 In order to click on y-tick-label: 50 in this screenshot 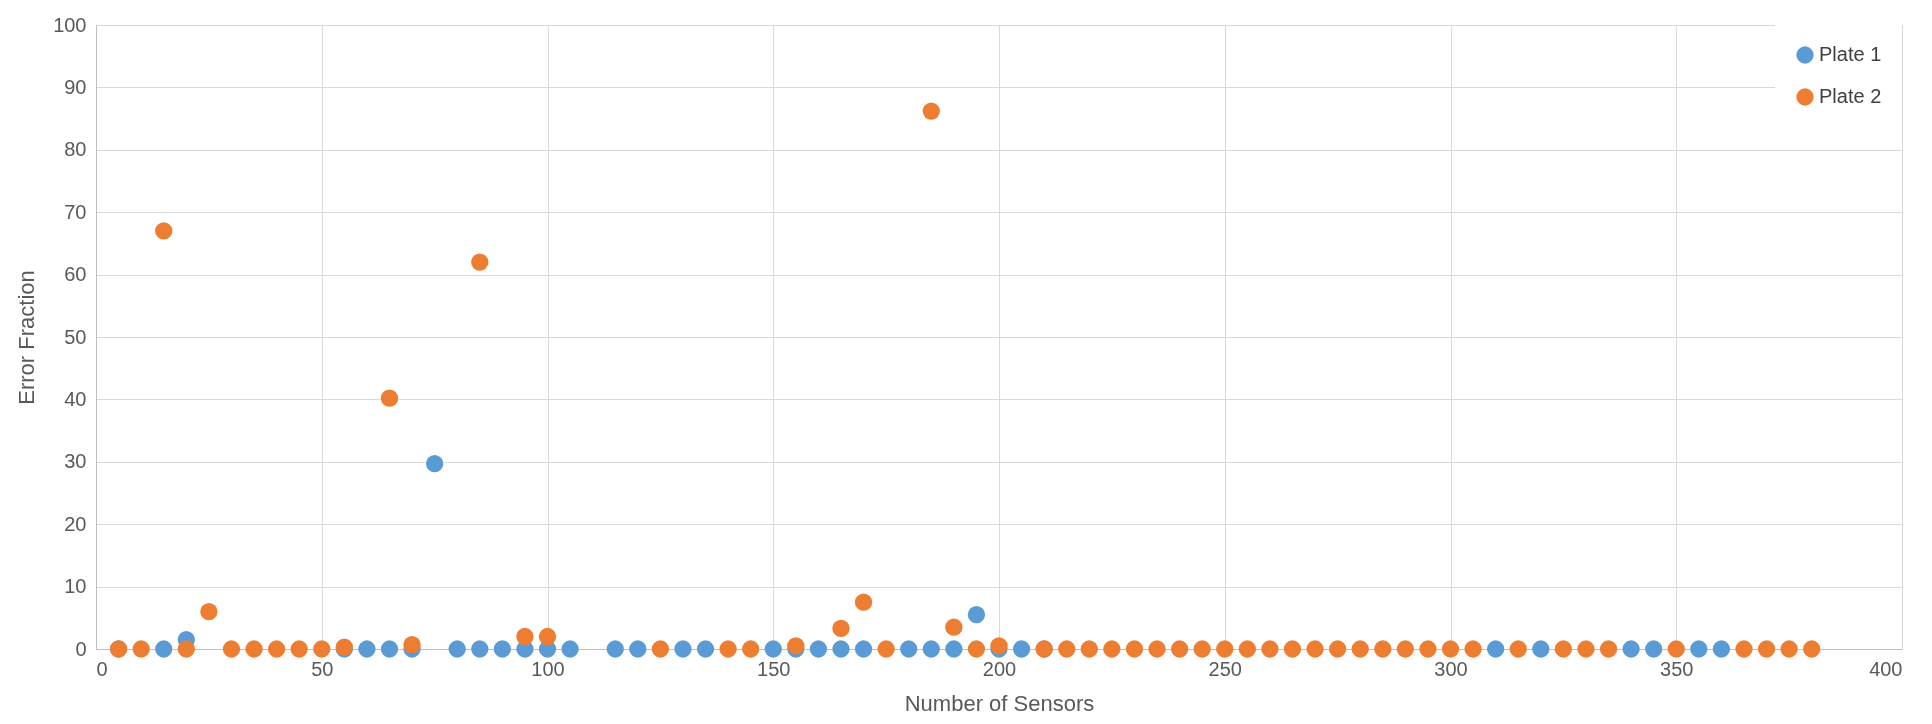, I will do `click(75, 336)`.